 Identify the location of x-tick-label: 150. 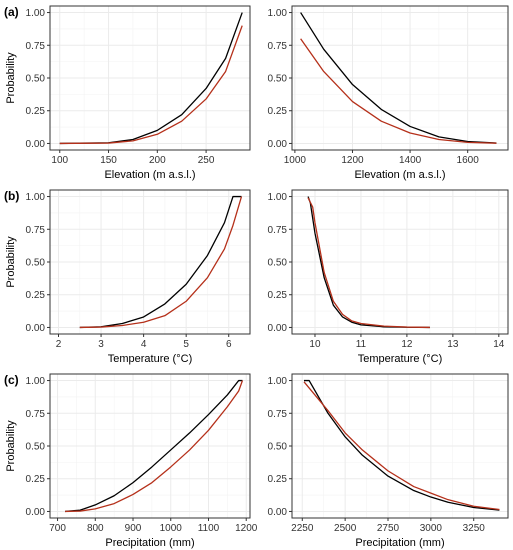
(108, 160).